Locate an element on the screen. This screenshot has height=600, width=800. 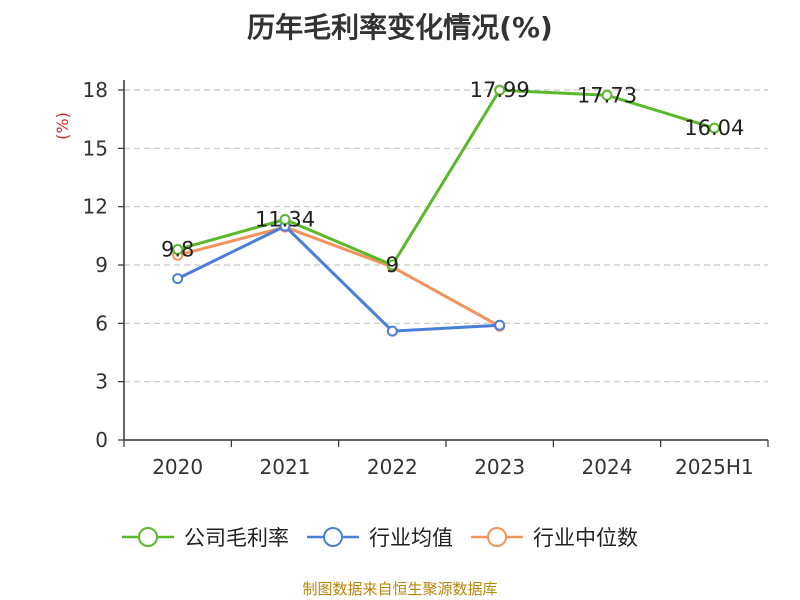
data-label: 9.8 is located at coordinates (177, 249).